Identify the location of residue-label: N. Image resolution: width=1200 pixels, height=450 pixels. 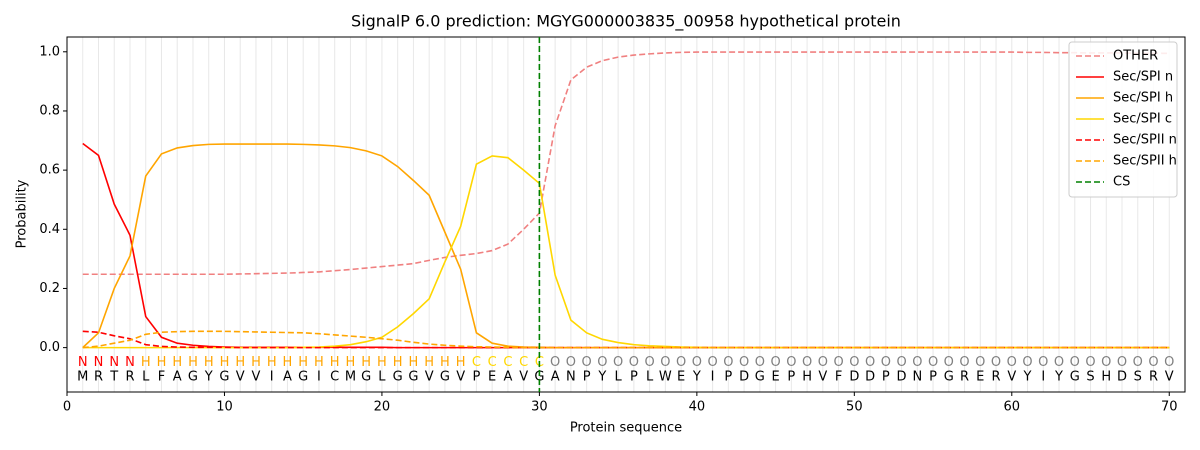
(917, 377).